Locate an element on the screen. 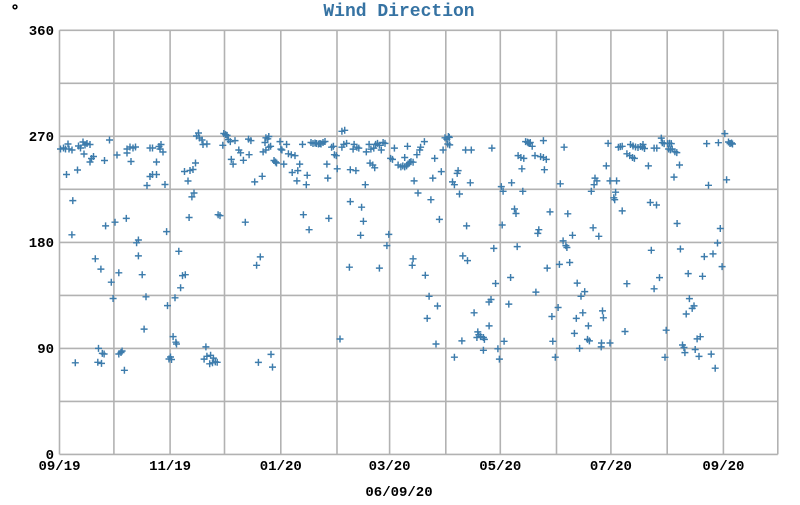 This screenshot has width=800, height=505. svg-text: 180 is located at coordinates (41, 244).